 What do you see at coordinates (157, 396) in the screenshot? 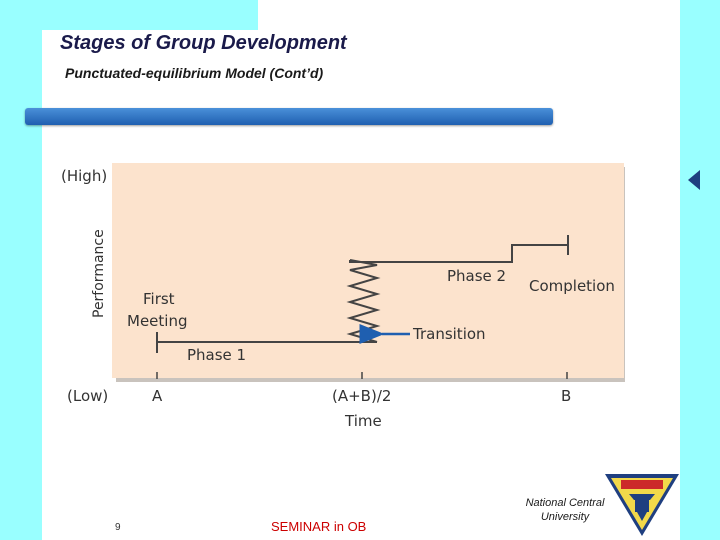
I see `x-tick-a: A` at bounding box center [157, 396].